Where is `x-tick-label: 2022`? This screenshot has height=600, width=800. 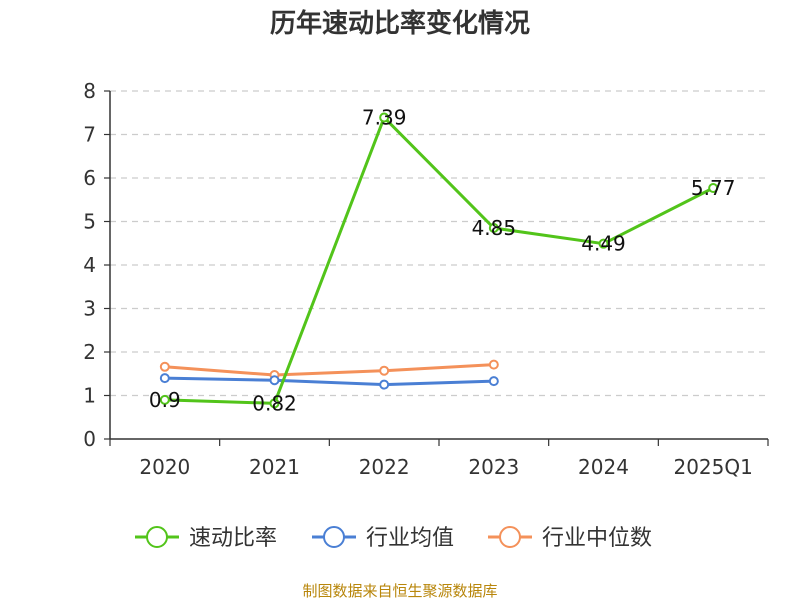
x-tick-label: 2022 is located at coordinates (384, 467).